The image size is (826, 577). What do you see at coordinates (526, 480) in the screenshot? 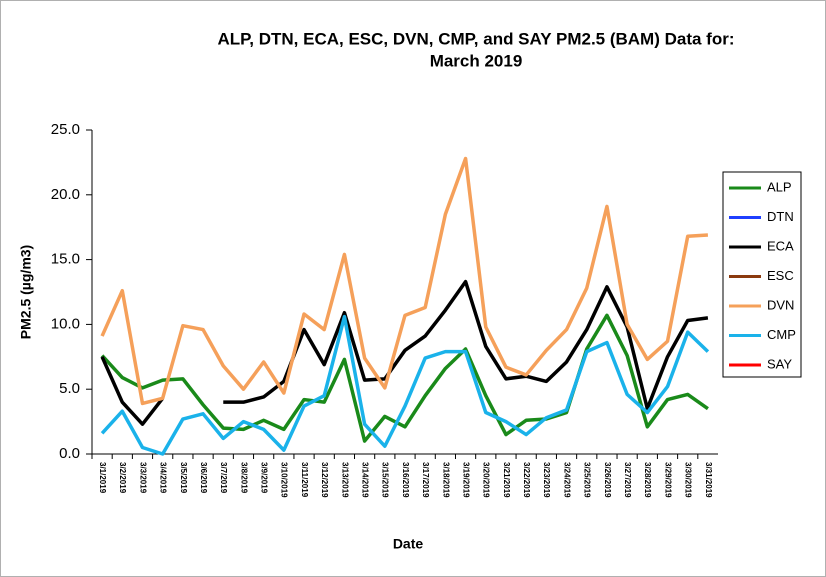
I see `x-tick-label: 3/22/2019` at bounding box center [526, 480].